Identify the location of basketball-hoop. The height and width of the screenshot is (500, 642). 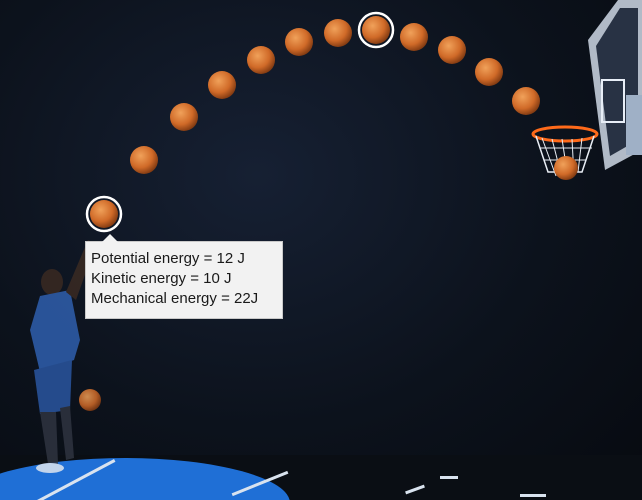
(586, 90).